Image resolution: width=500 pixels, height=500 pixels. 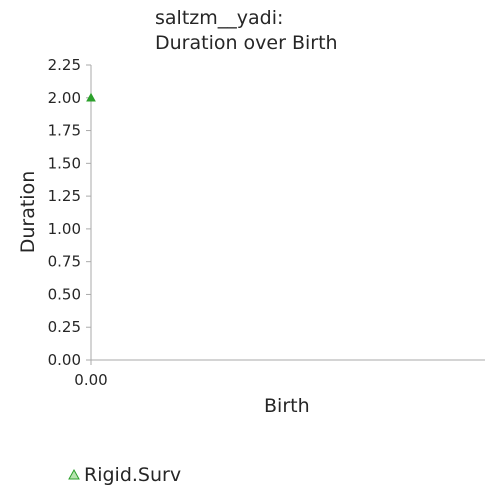 What do you see at coordinates (64, 65) in the screenshot?
I see `y-tick-label: 2.25` at bounding box center [64, 65].